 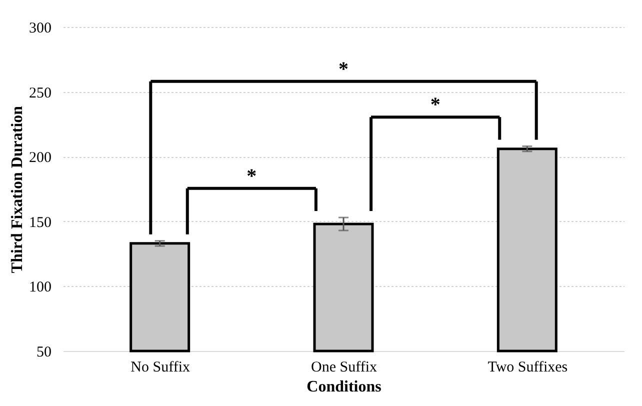 What do you see at coordinates (344, 368) in the screenshot?
I see `x-tick-label: One Suffix` at bounding box center [344, 368].